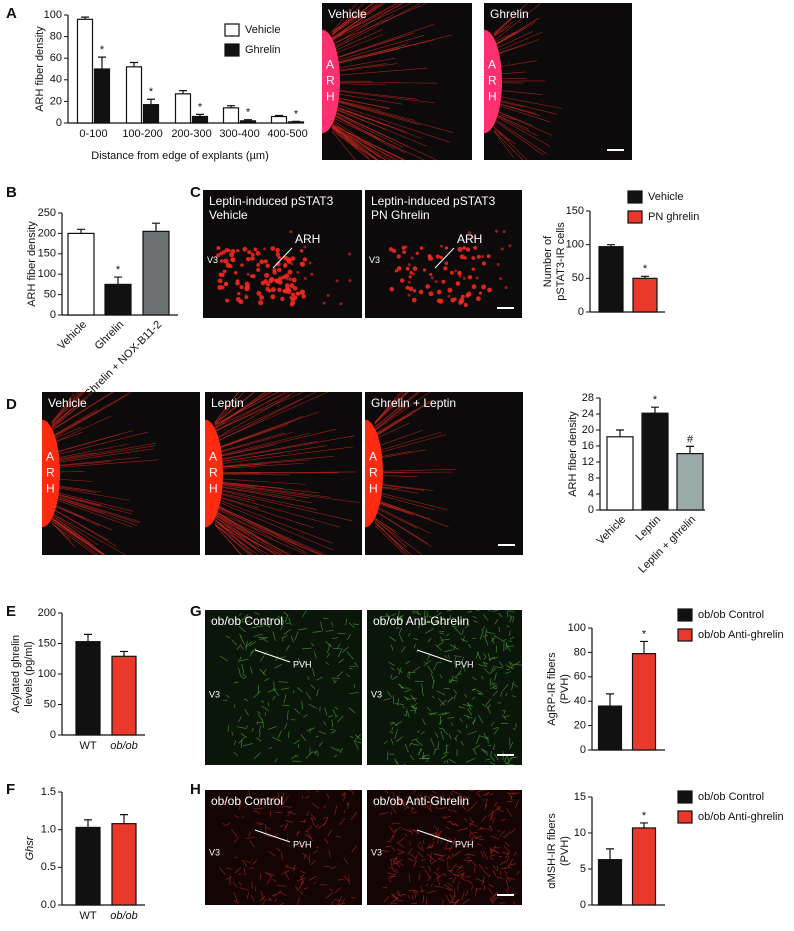 This screenshot has height=931, width=794. I want to click on panel-letter: G, so click(196, 611).